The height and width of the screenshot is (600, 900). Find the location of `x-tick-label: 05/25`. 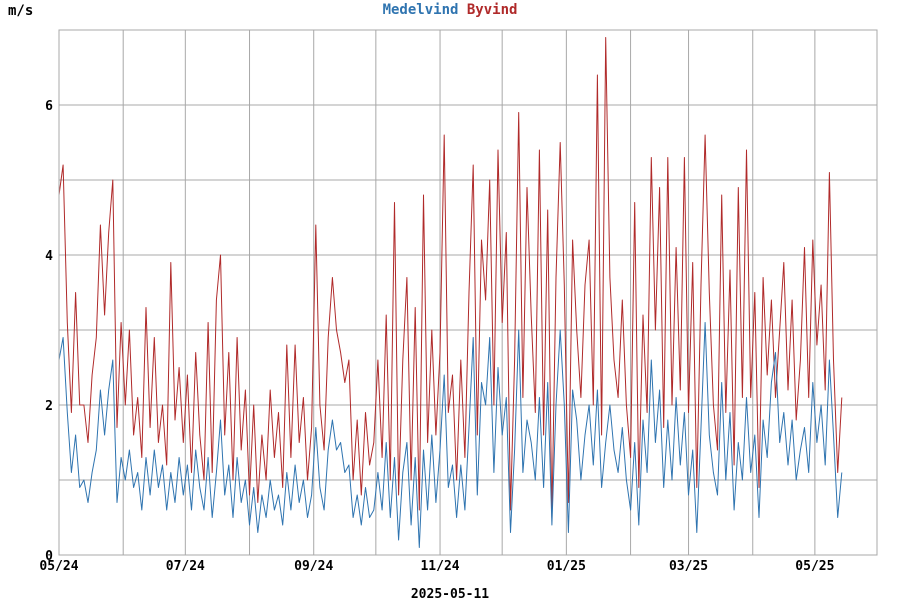

x-tick-label: 05/25 is located at coordinates (814, 566).